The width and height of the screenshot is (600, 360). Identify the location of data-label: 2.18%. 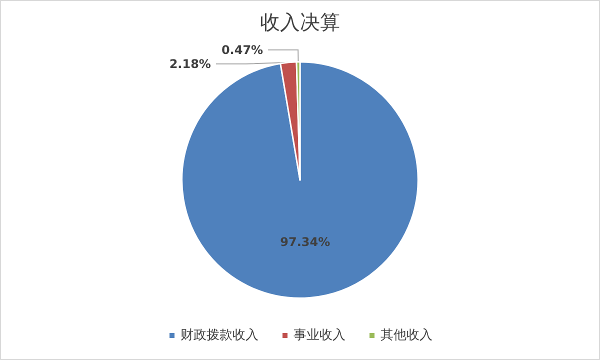
(190, 63).